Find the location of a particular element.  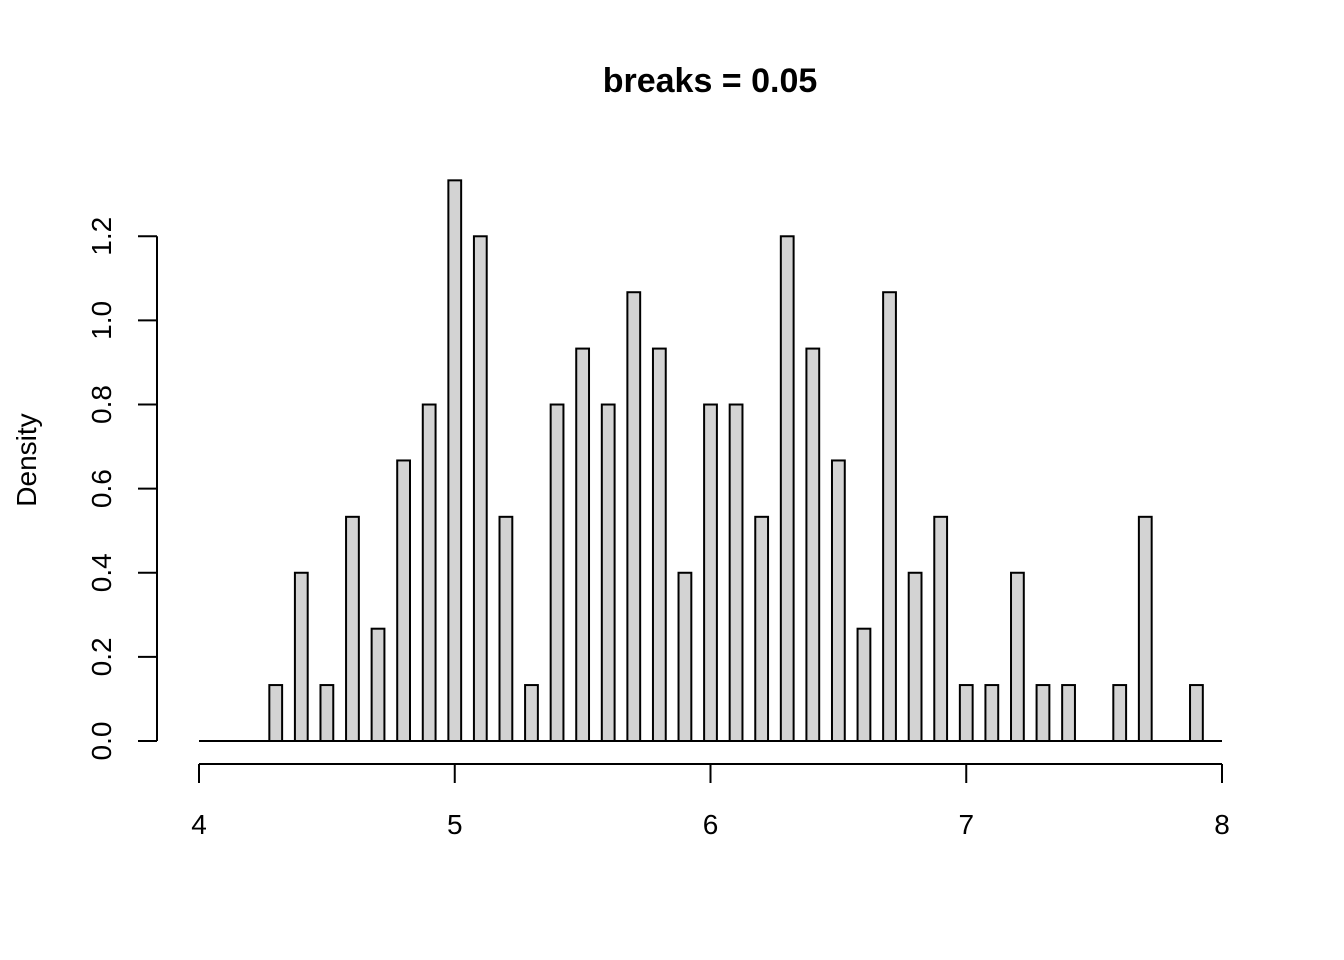

y-tick-label: 0.0 is located at coordinates (101, 741).